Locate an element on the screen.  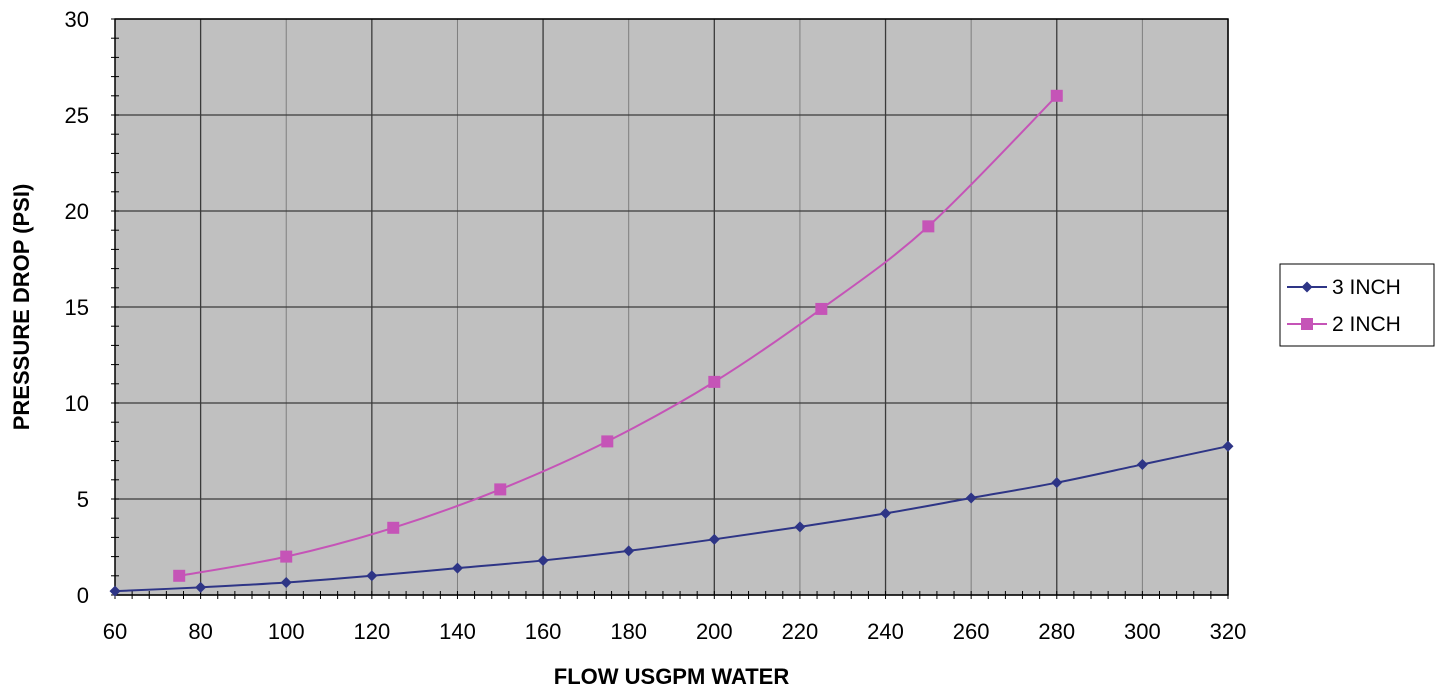
legend-box is located at coordinates (1357, 305).